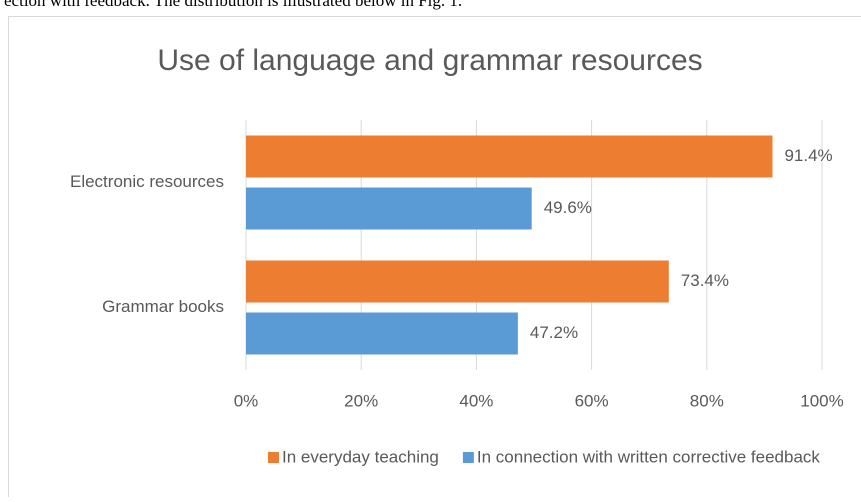 Image resolution: width=861 pixels, height=502 pixels. What do you see at coordinates (246, 400) in the screenshot?
I see `x-tick-label: 0%` at bounding box center [246, 400].